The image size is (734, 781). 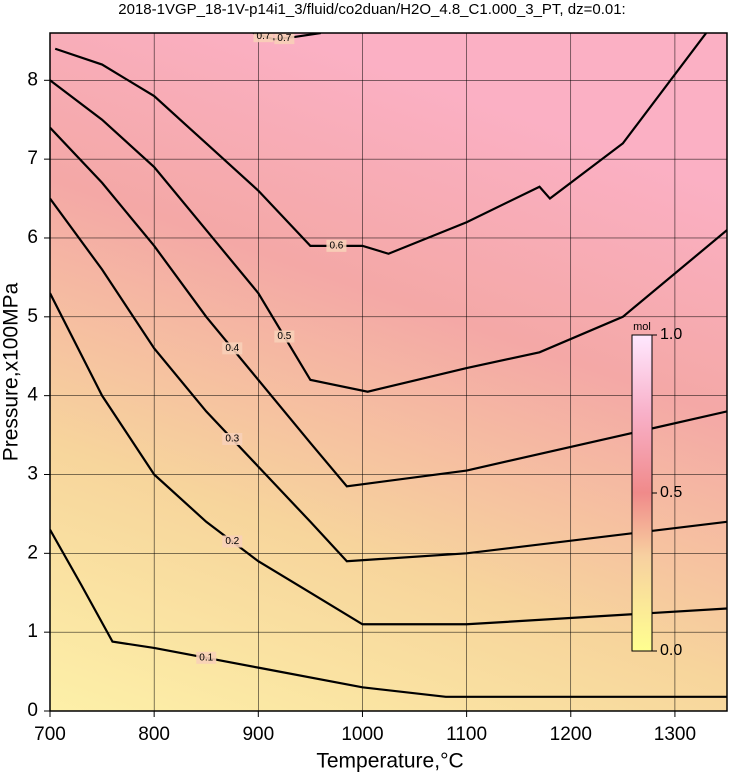 I want to click on contour-label: 0.6, so click(x=336, y=246).